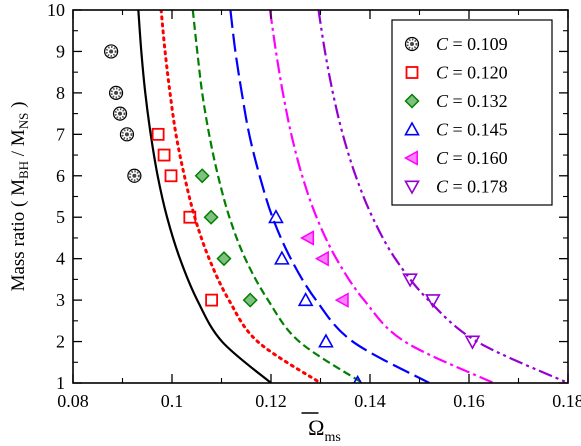 This screenshot has height=446, width=581. I want to click on x-tick-label: 0.08, so click(73, 401).